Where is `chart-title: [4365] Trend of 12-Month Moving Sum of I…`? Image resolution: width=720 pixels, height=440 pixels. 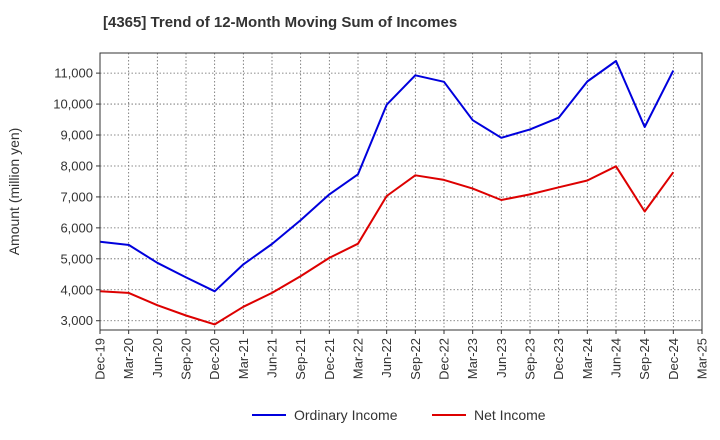 chart-title: [4365] Trend of 12-Month Moving Sum of I… is located at coordinates (280, 22).